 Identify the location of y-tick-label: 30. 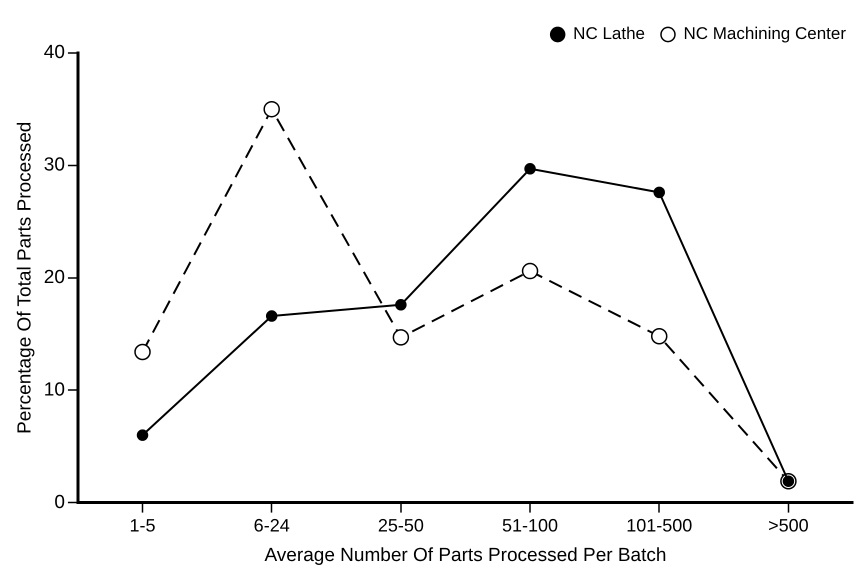
(54, 165).